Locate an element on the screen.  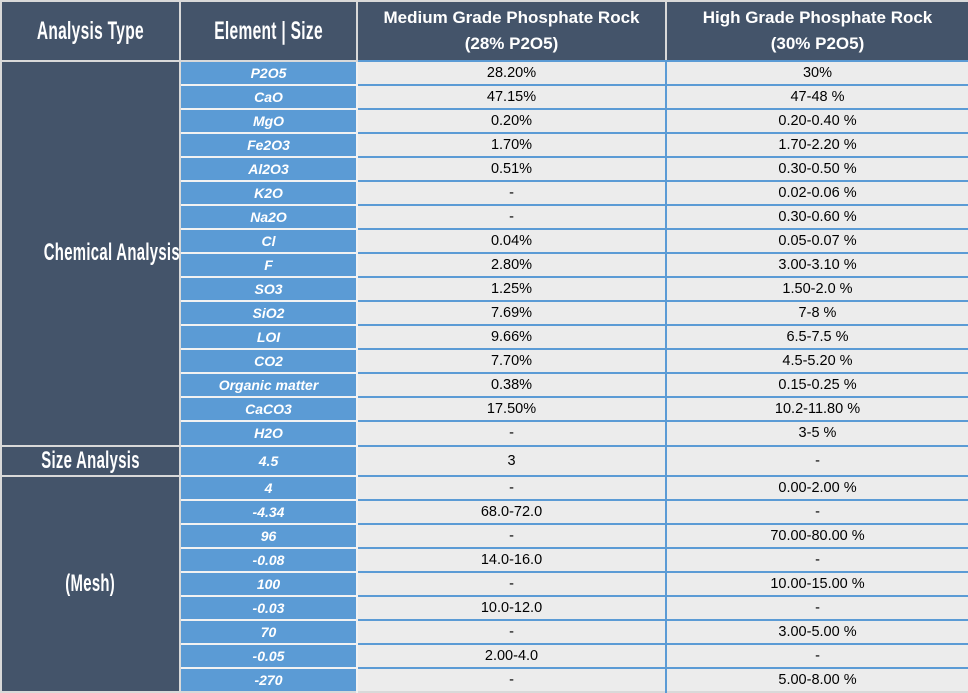
medium-grade-value-cell: 68.0-72.0 is located at coordinates (511, 511).